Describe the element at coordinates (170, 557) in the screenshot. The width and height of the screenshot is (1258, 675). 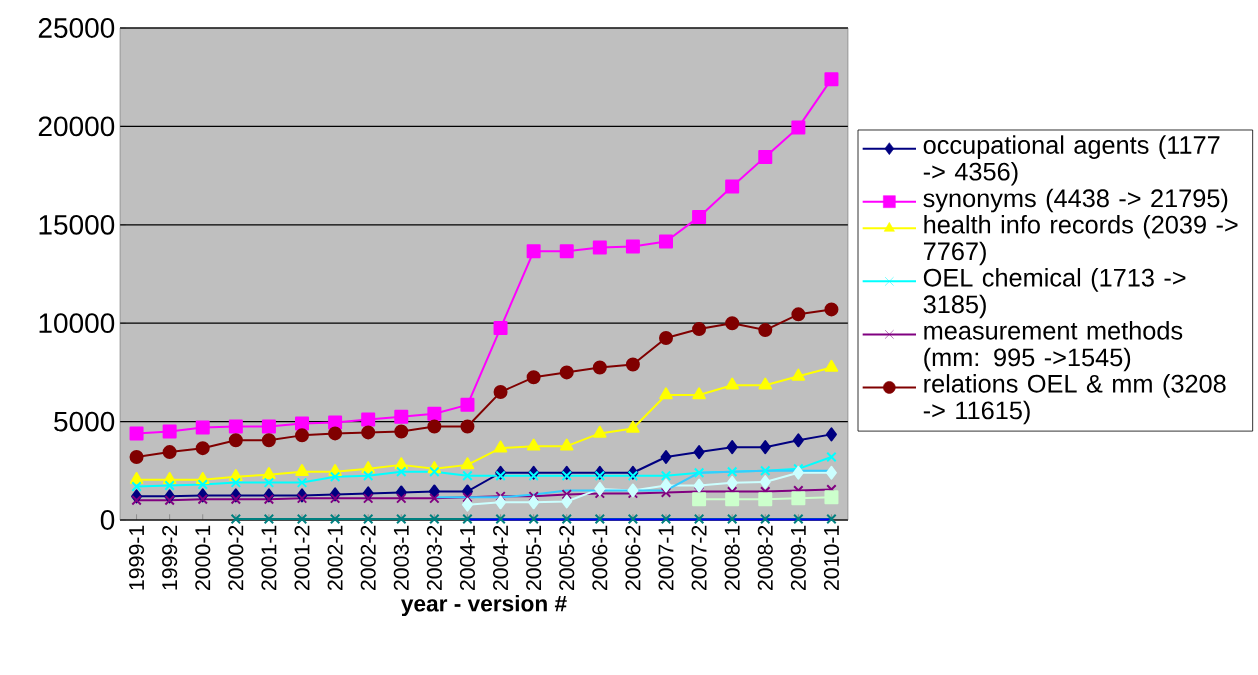
I see `x-tick-label: 1999-2` at that location.